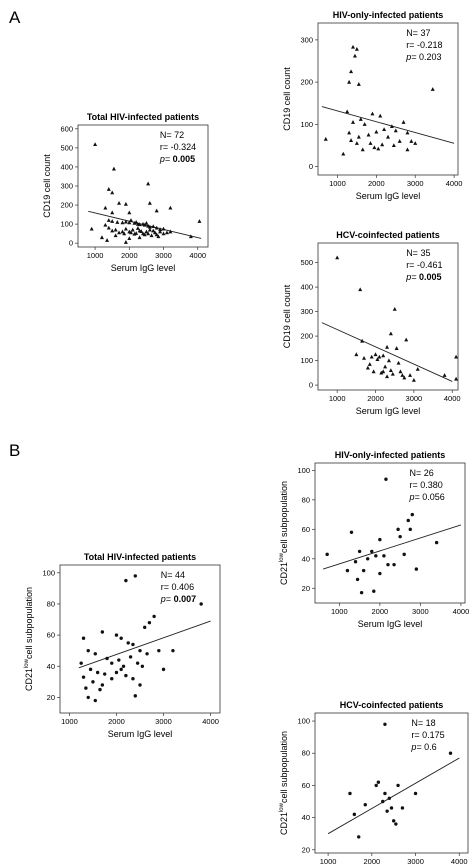 This screenshot has height=864, width=474. What do you see at coordinates (177, 587) in the screenshot?
I see `stat-r: r= 0.406` at bounding box center [177, 587].